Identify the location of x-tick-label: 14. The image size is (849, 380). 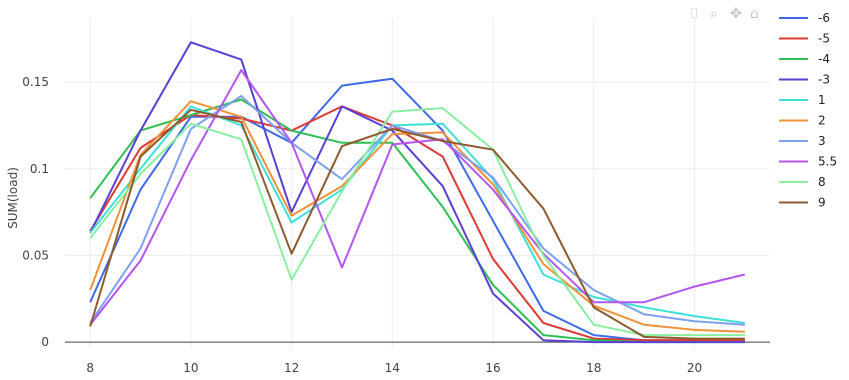
(392, 368).